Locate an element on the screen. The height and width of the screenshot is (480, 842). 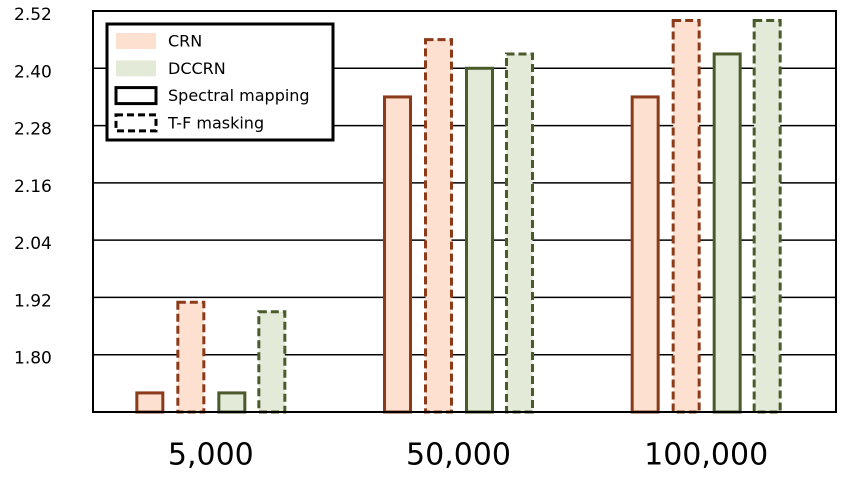
legend-label: CRN is located at coordinates (185, 41).